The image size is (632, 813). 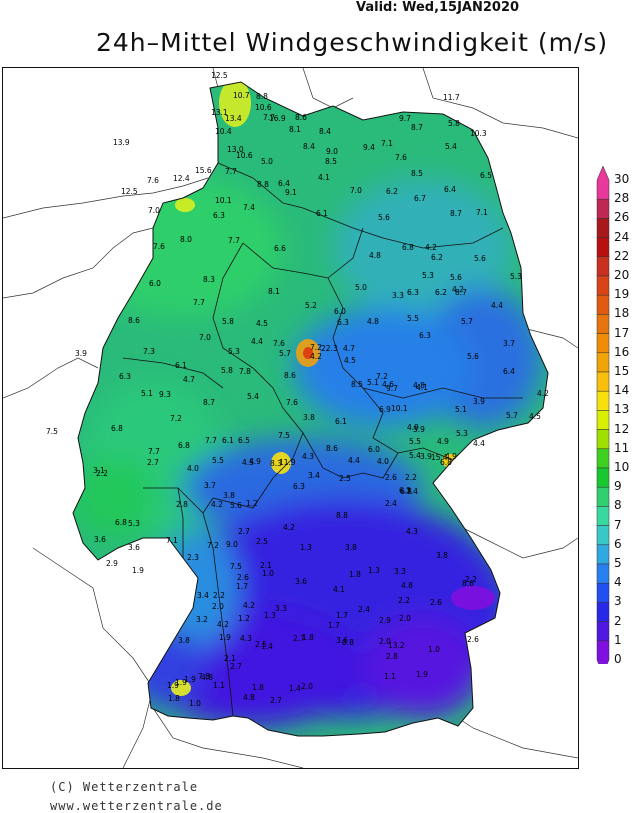 What do you see at coordinates (203, 170) in the screenshot?
I see `station-value: 15.6` at bounding box center [203, 170].